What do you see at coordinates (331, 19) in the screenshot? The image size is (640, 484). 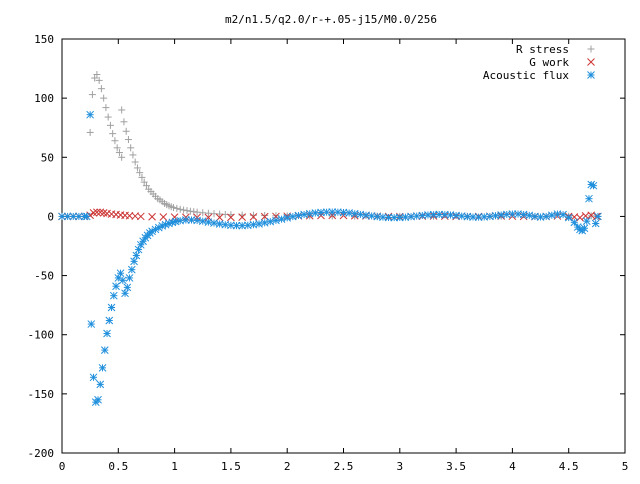 I see `chart-title: m2/n1.5/q2.0/r-+.05-j15/M0.0/256` at bounding box center [331, 19].